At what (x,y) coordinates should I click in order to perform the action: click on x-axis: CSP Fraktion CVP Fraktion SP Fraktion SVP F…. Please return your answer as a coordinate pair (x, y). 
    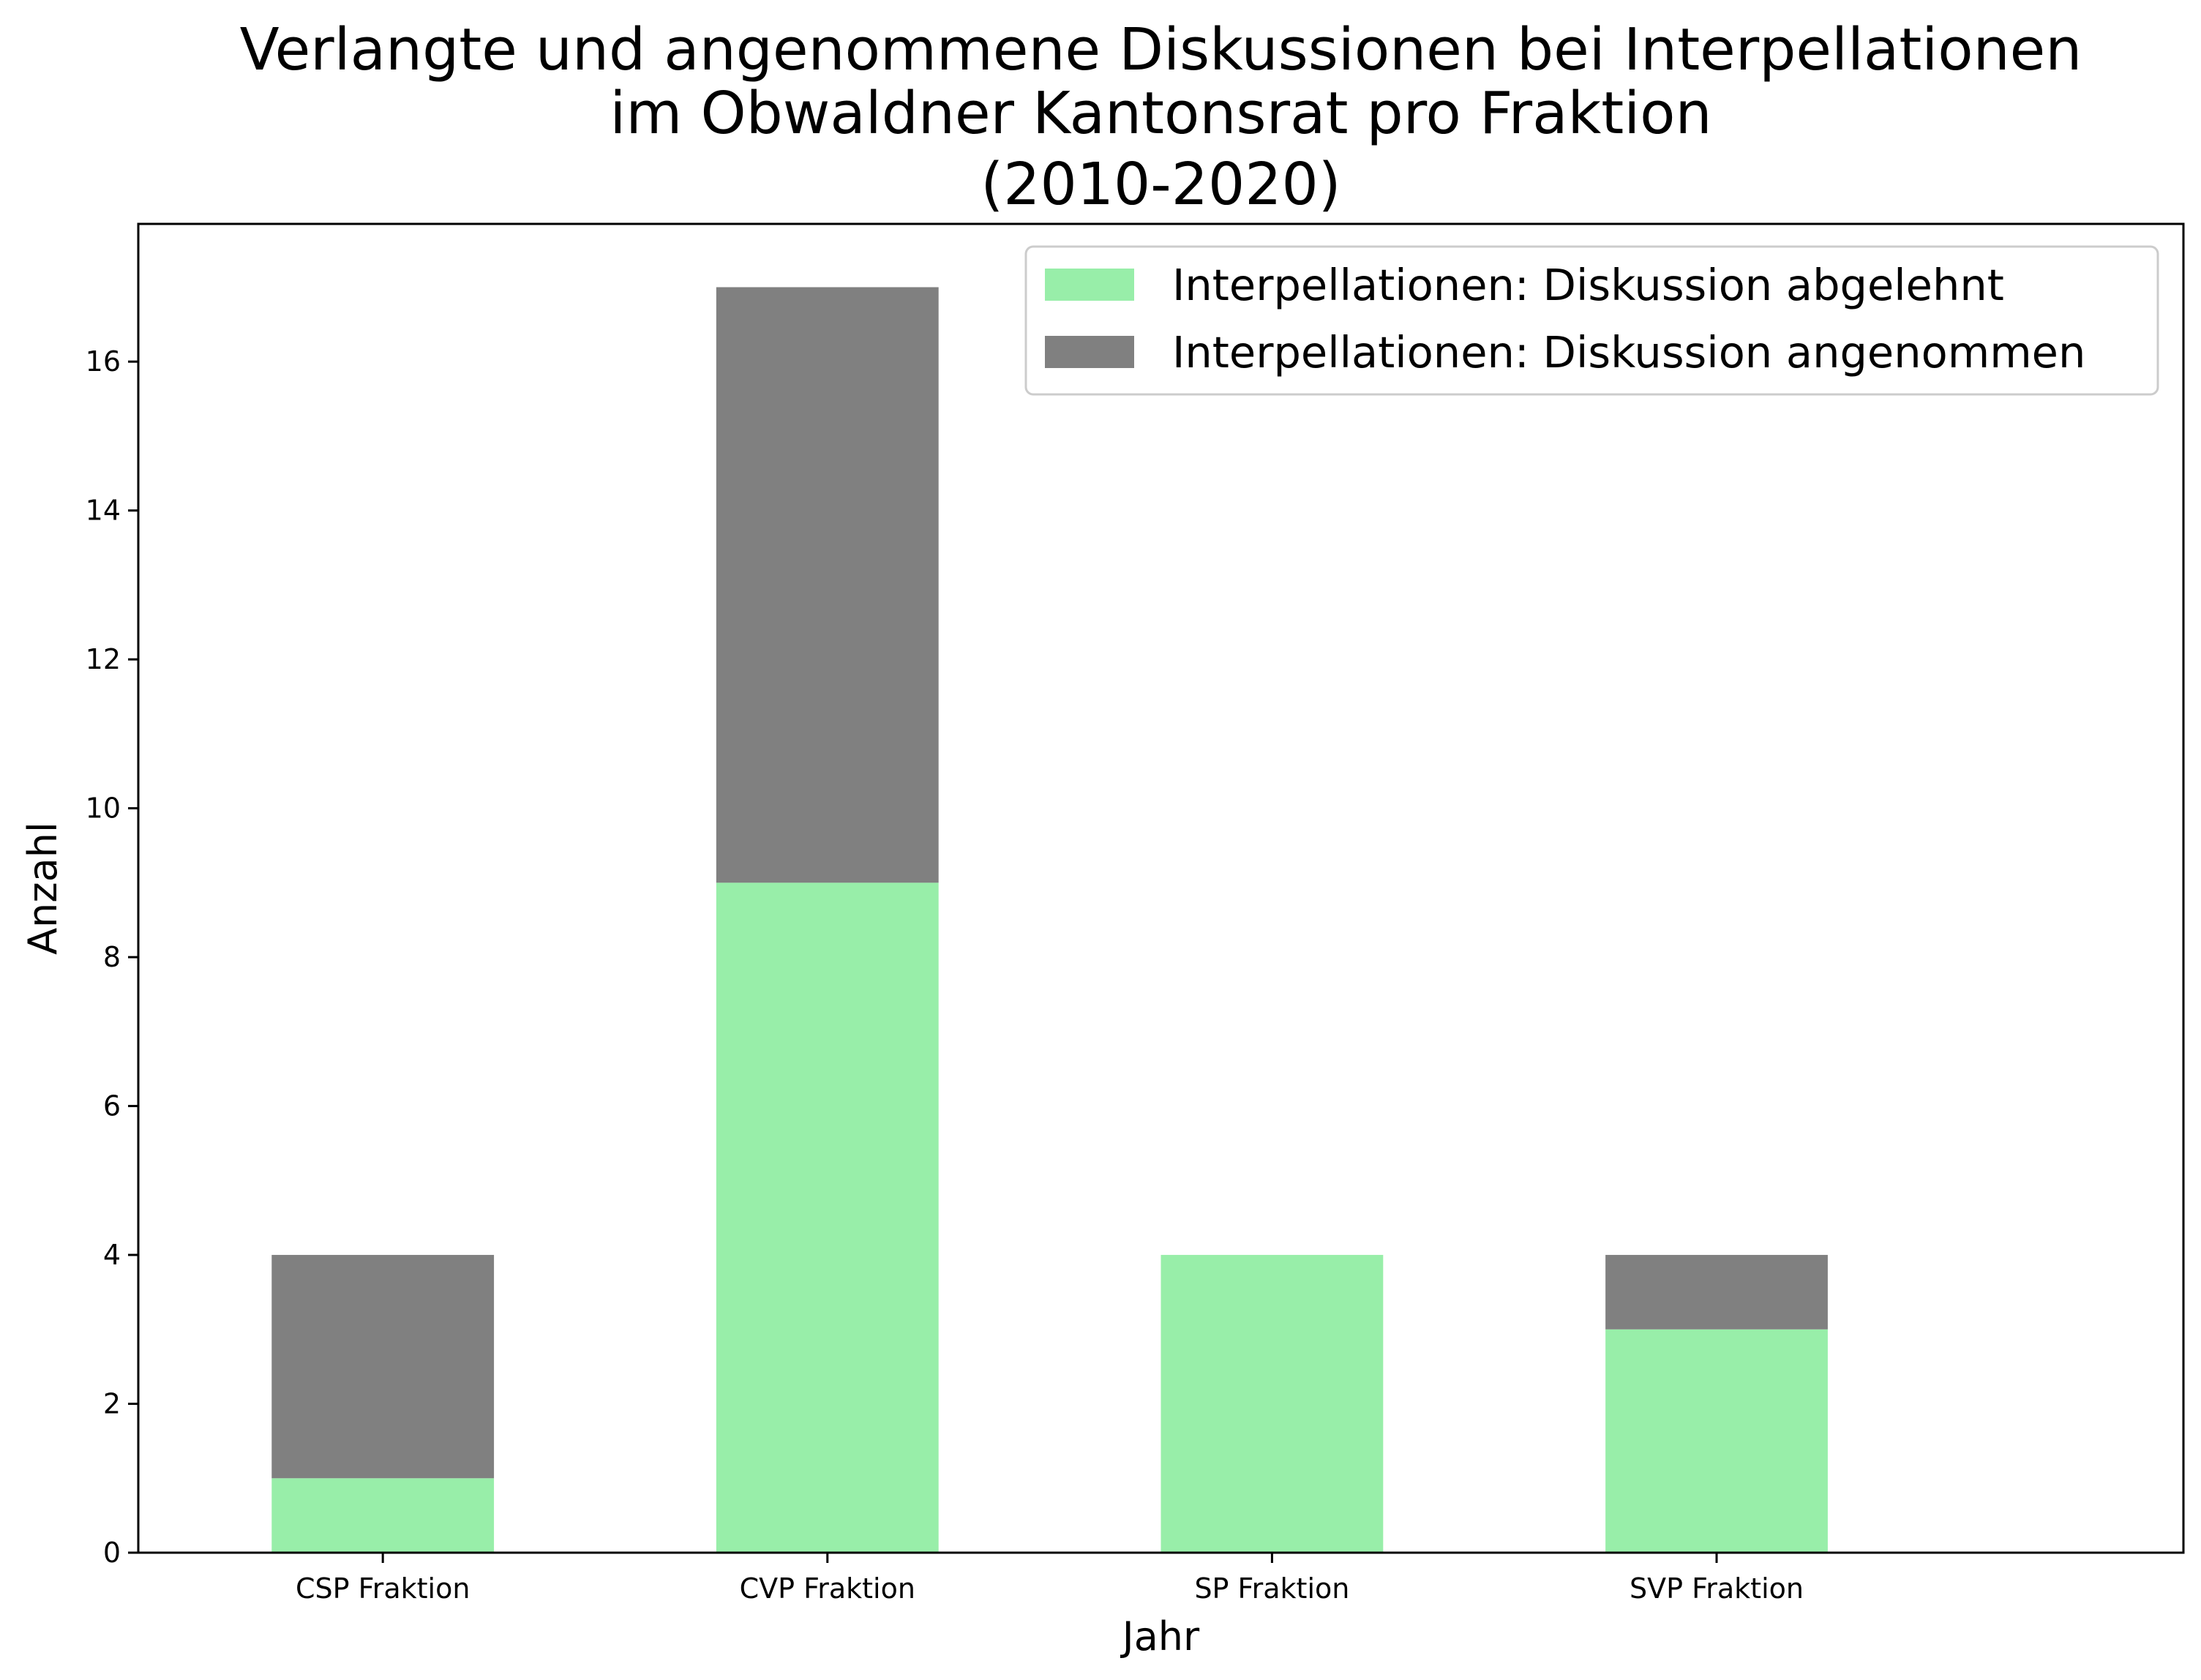
    Looking at the image, I should click on (1050, 1579).